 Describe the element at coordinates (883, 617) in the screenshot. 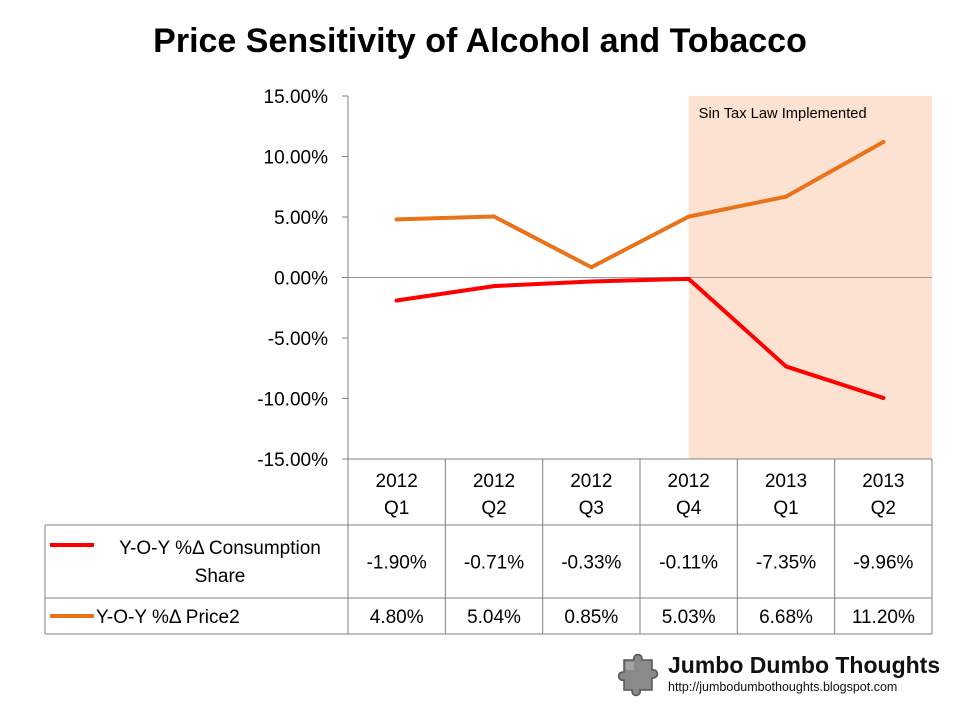

I see `data-label: 11.20%` at that location.